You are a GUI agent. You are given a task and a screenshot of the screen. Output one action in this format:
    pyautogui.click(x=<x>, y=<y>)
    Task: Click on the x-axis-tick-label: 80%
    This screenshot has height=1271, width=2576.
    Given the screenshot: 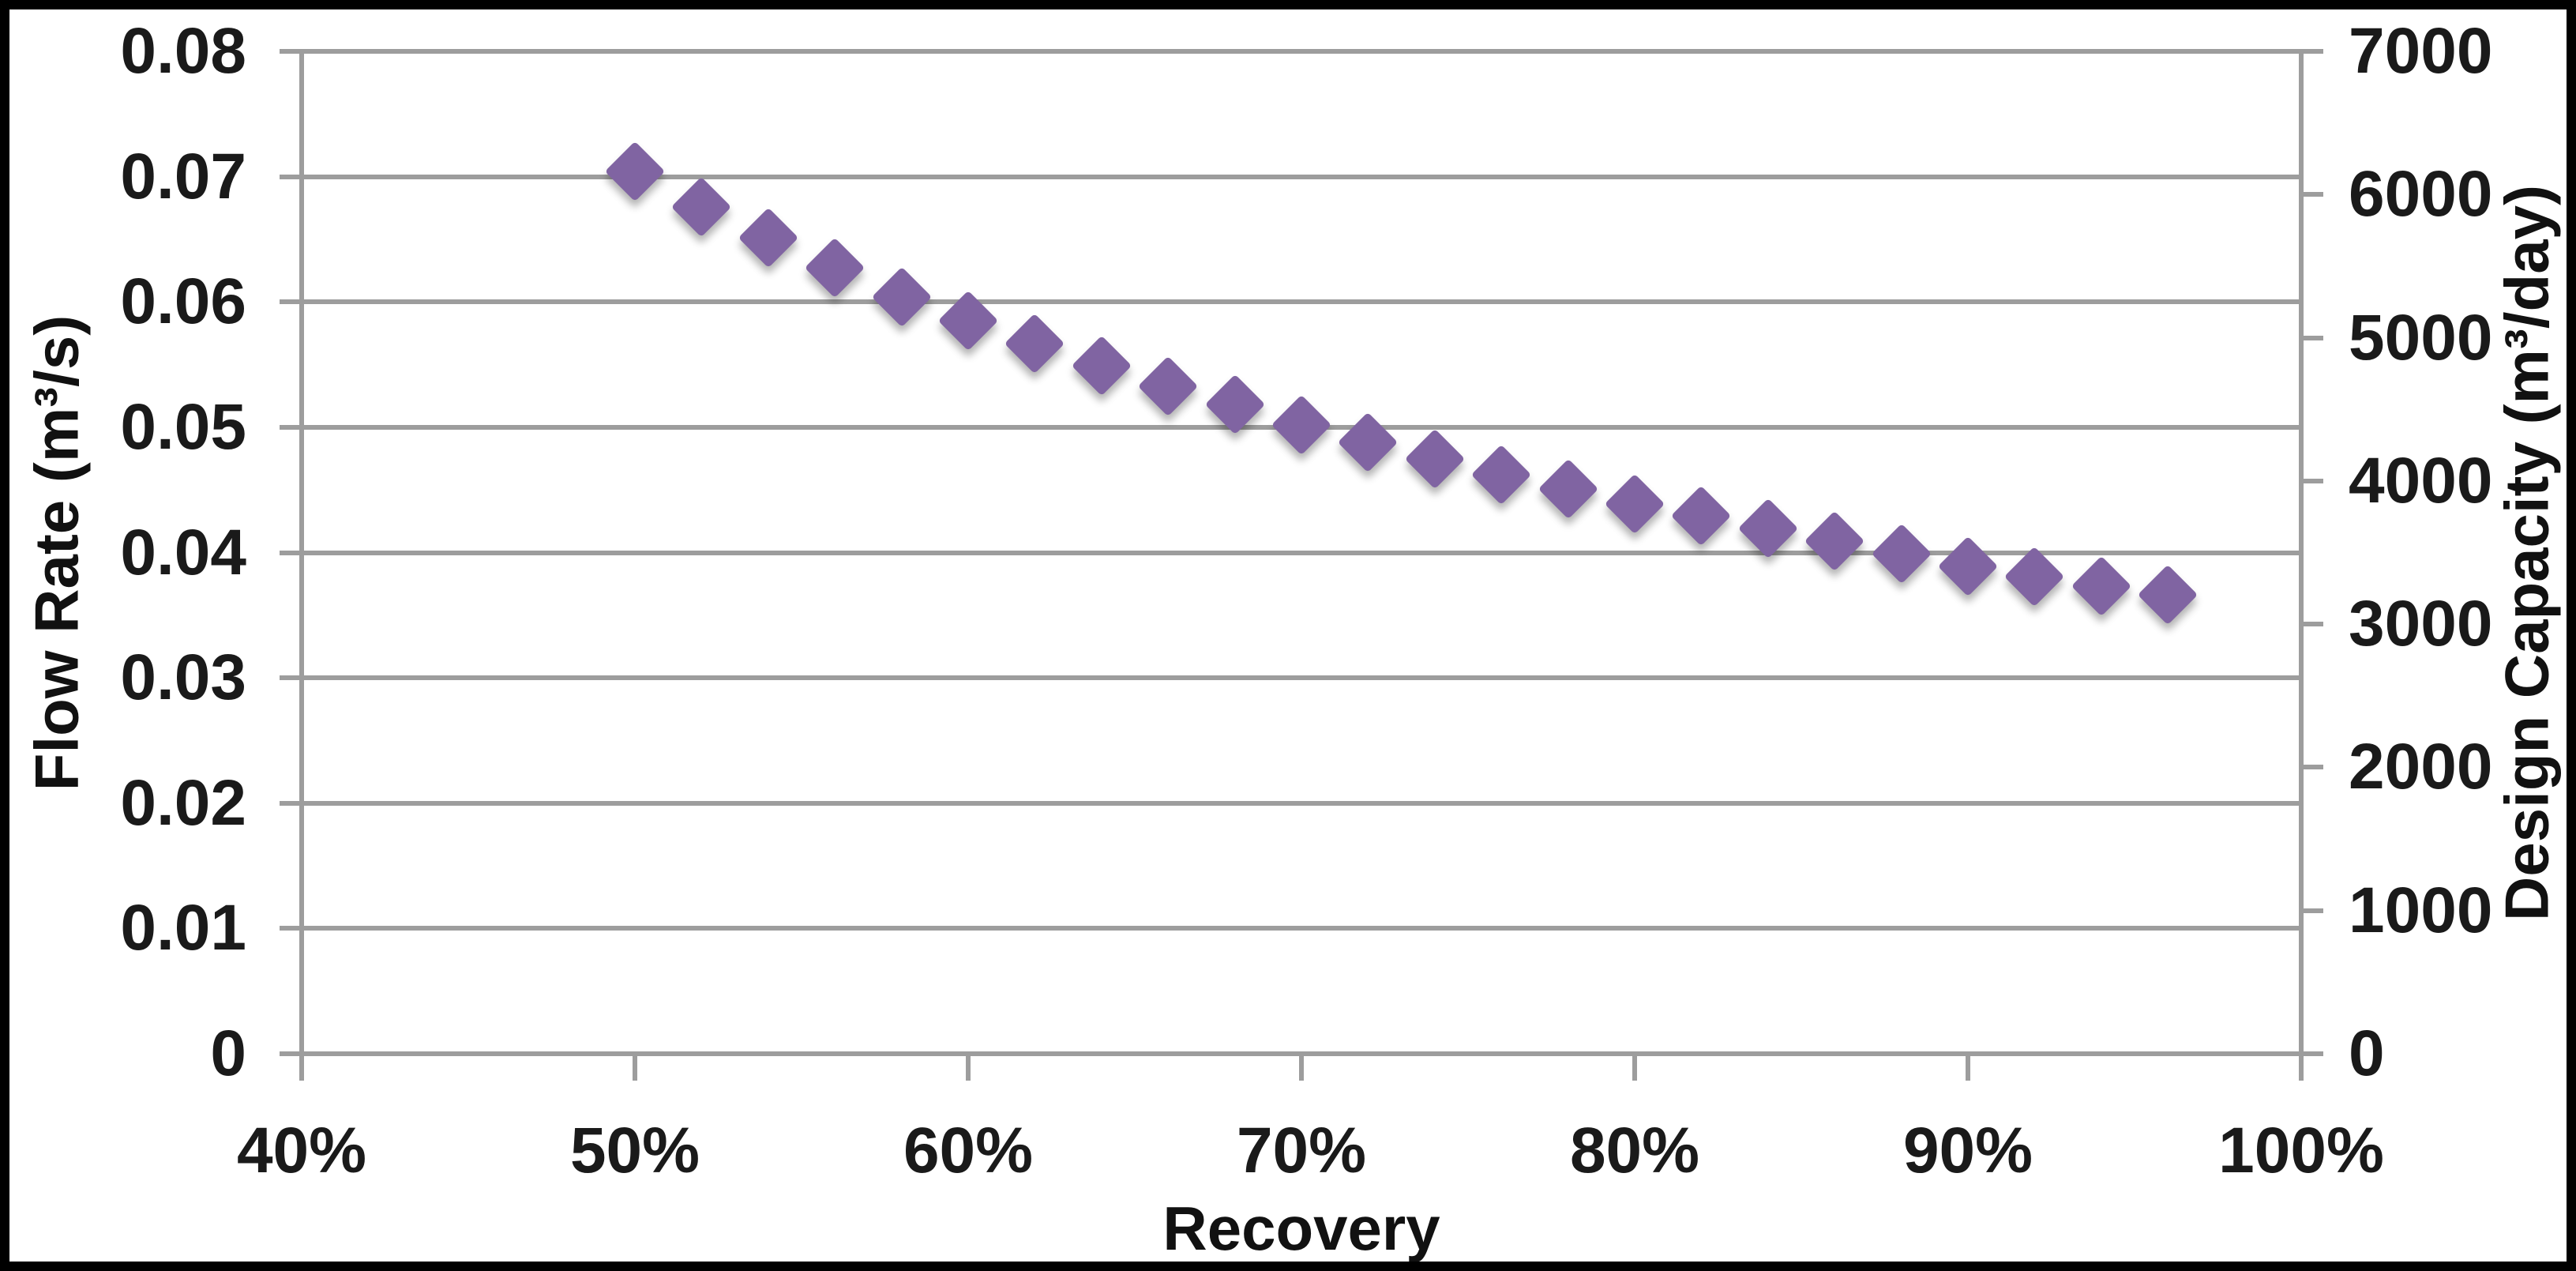 What is the action you would take?
    pyautogui.click(x=1634, y=1150)
    